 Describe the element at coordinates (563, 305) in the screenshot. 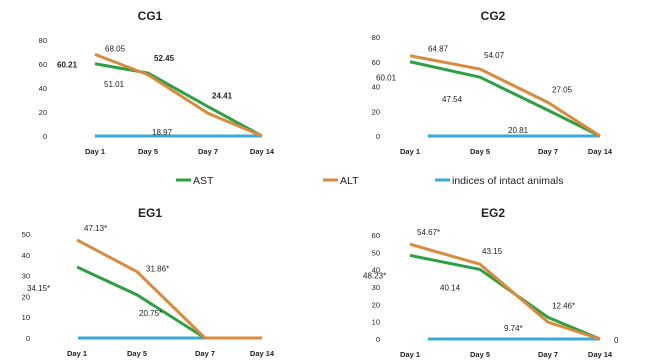

I see `data-label: 12.46*` at that location.